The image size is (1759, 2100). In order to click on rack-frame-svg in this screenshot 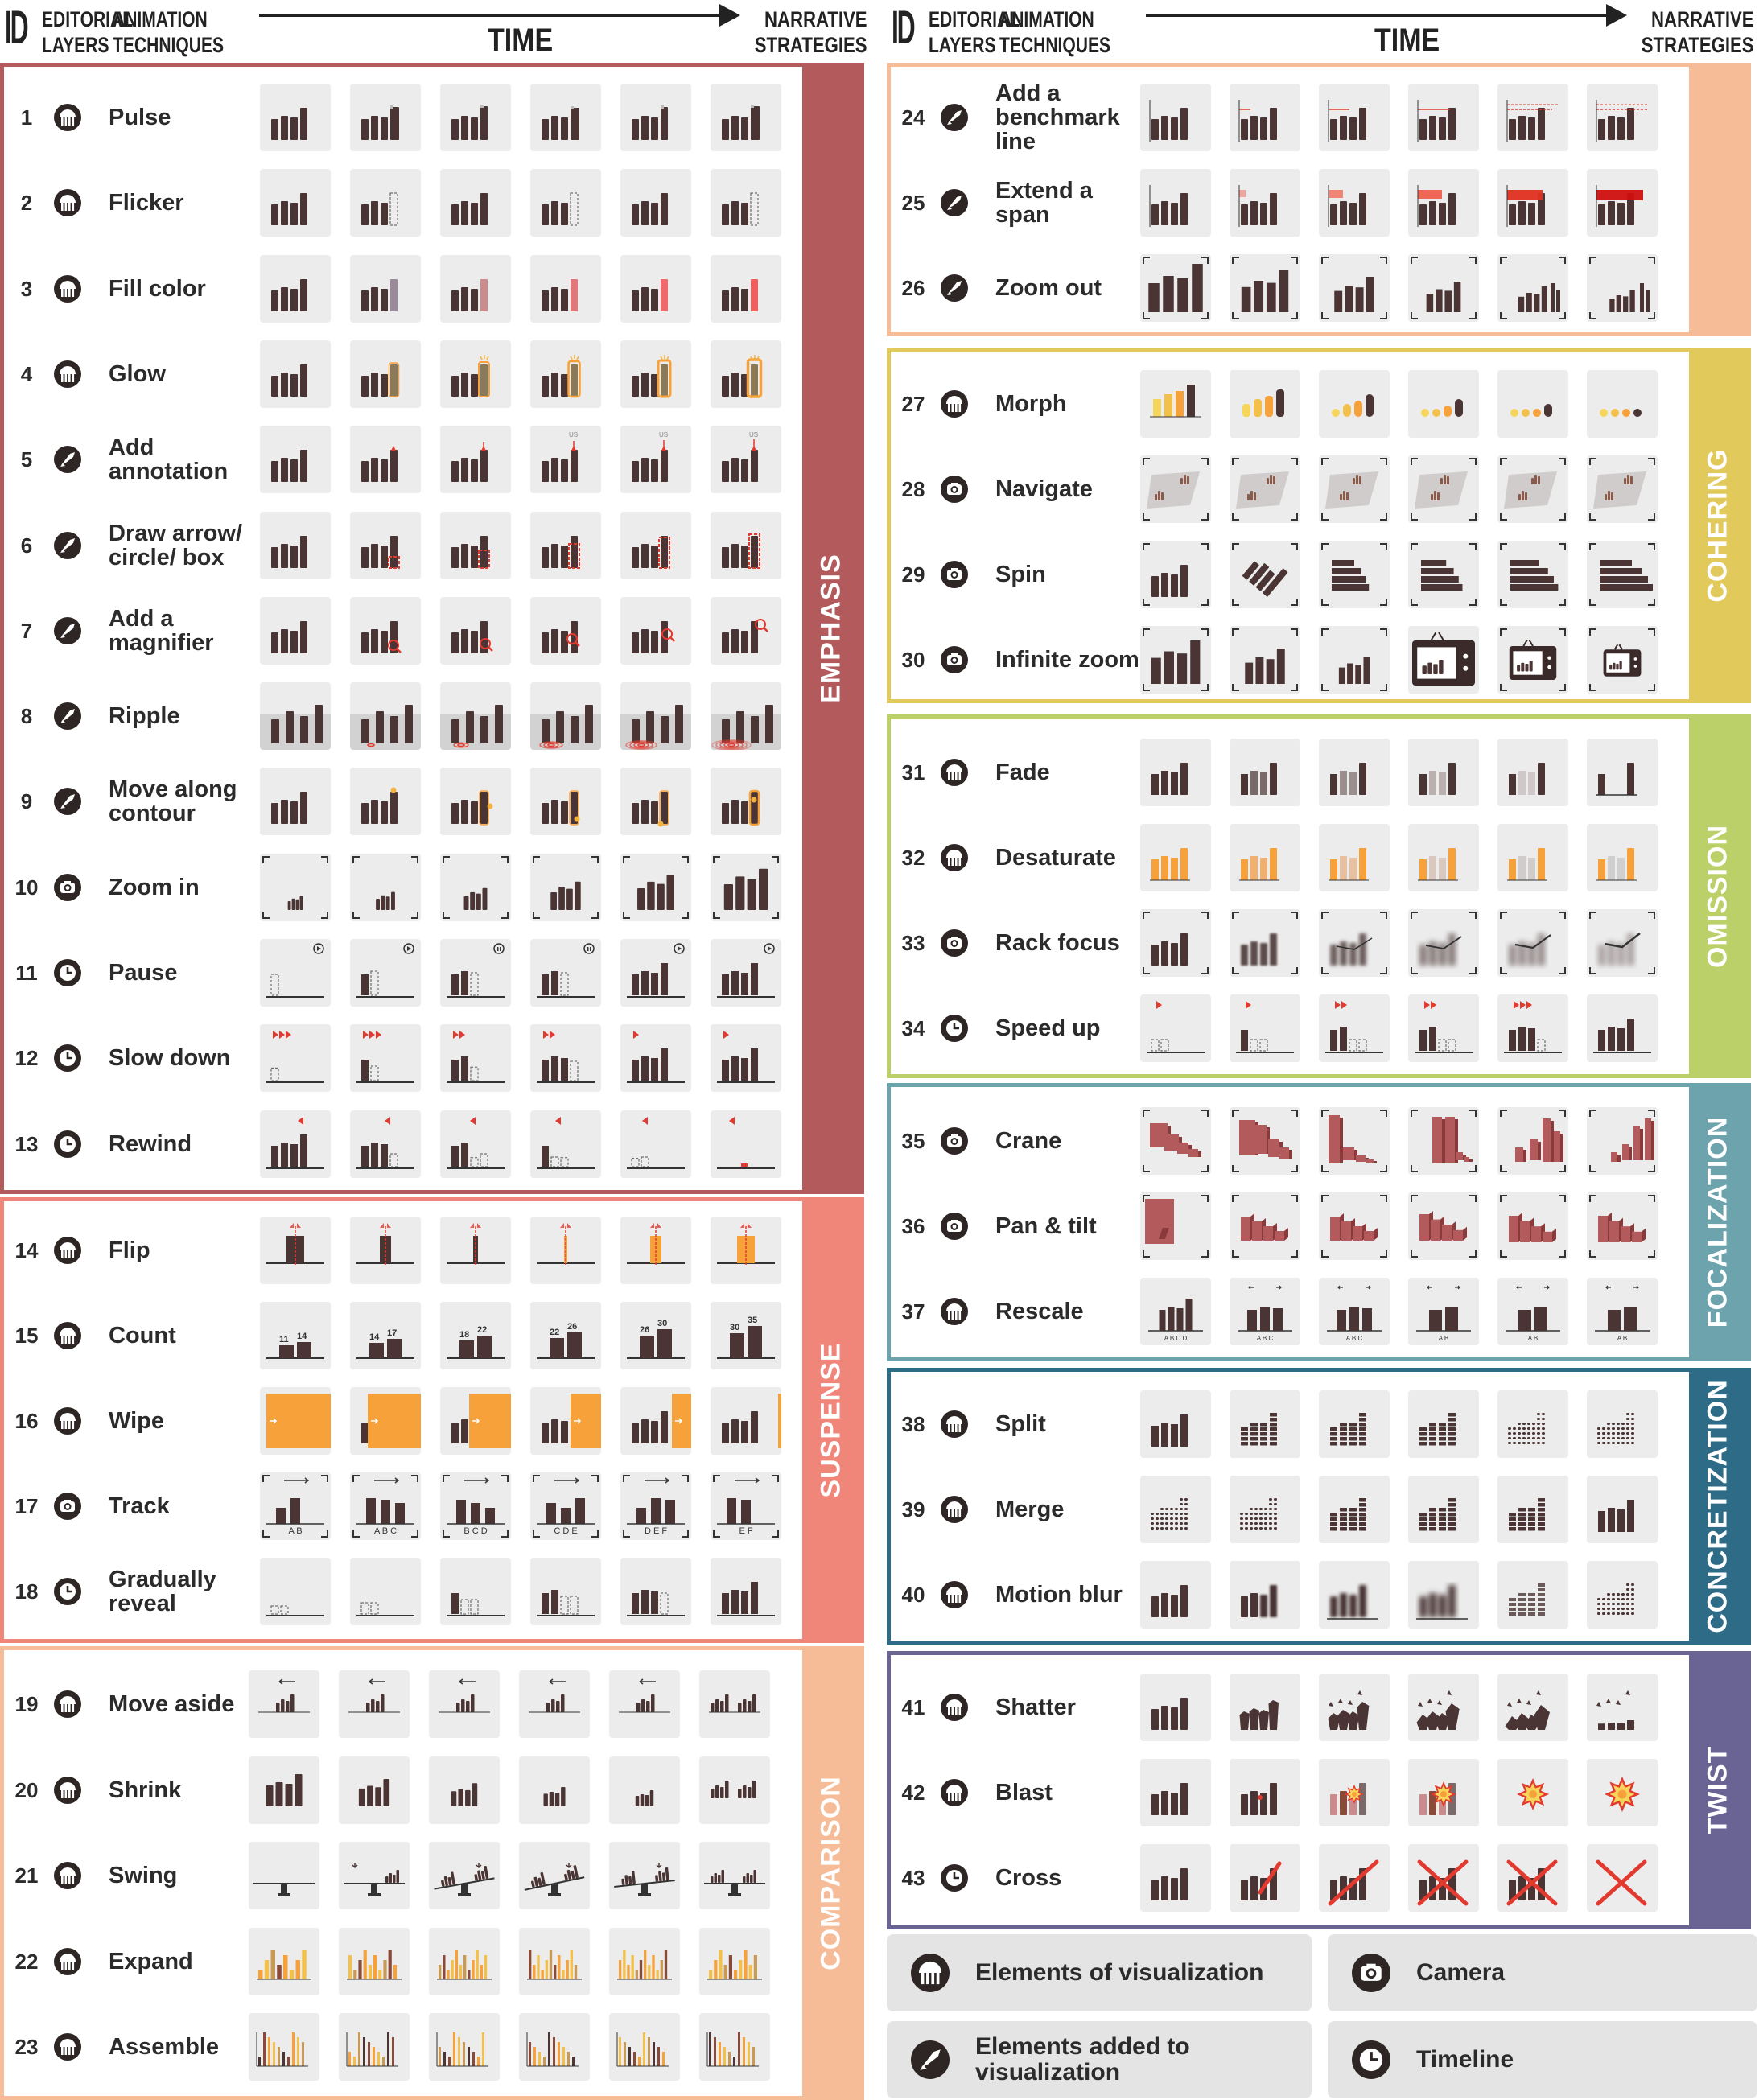, I will do `click(1444, 943)`.